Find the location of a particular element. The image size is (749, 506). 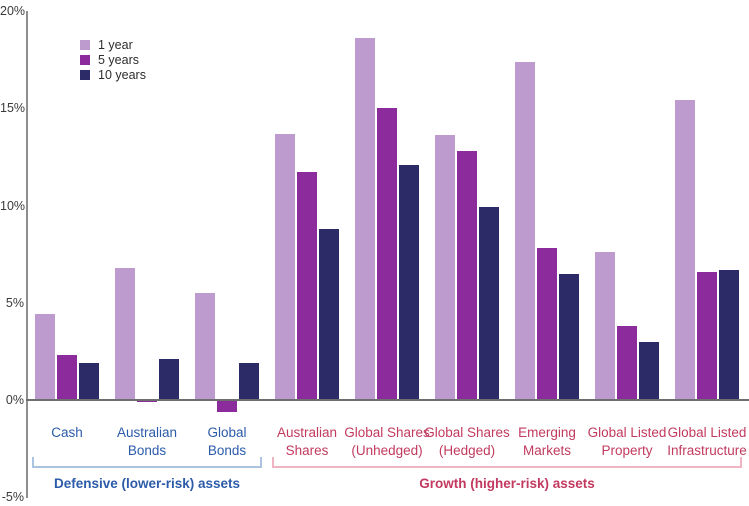

bar-5-years-cash is located at coordinates (67, 377).